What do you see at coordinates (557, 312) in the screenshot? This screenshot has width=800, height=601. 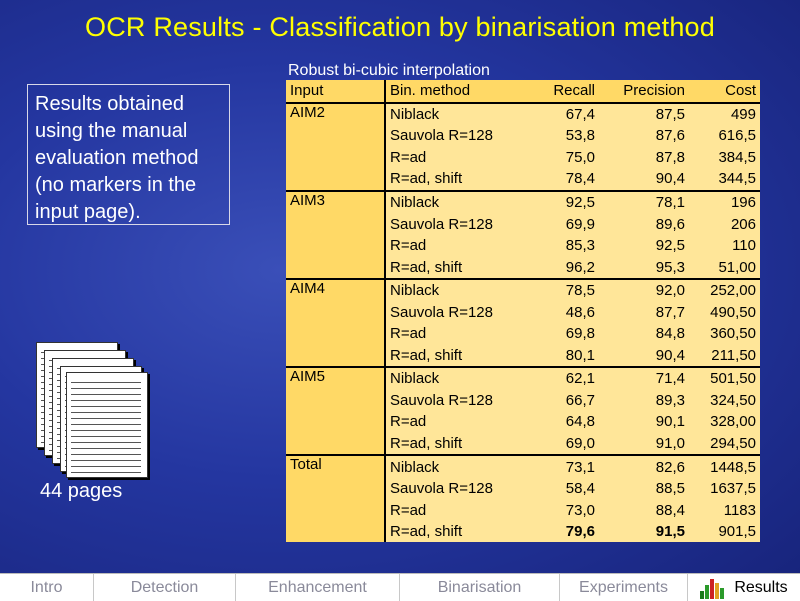 I see `recall-cell: 48,6` at bounding box center [557, 312].